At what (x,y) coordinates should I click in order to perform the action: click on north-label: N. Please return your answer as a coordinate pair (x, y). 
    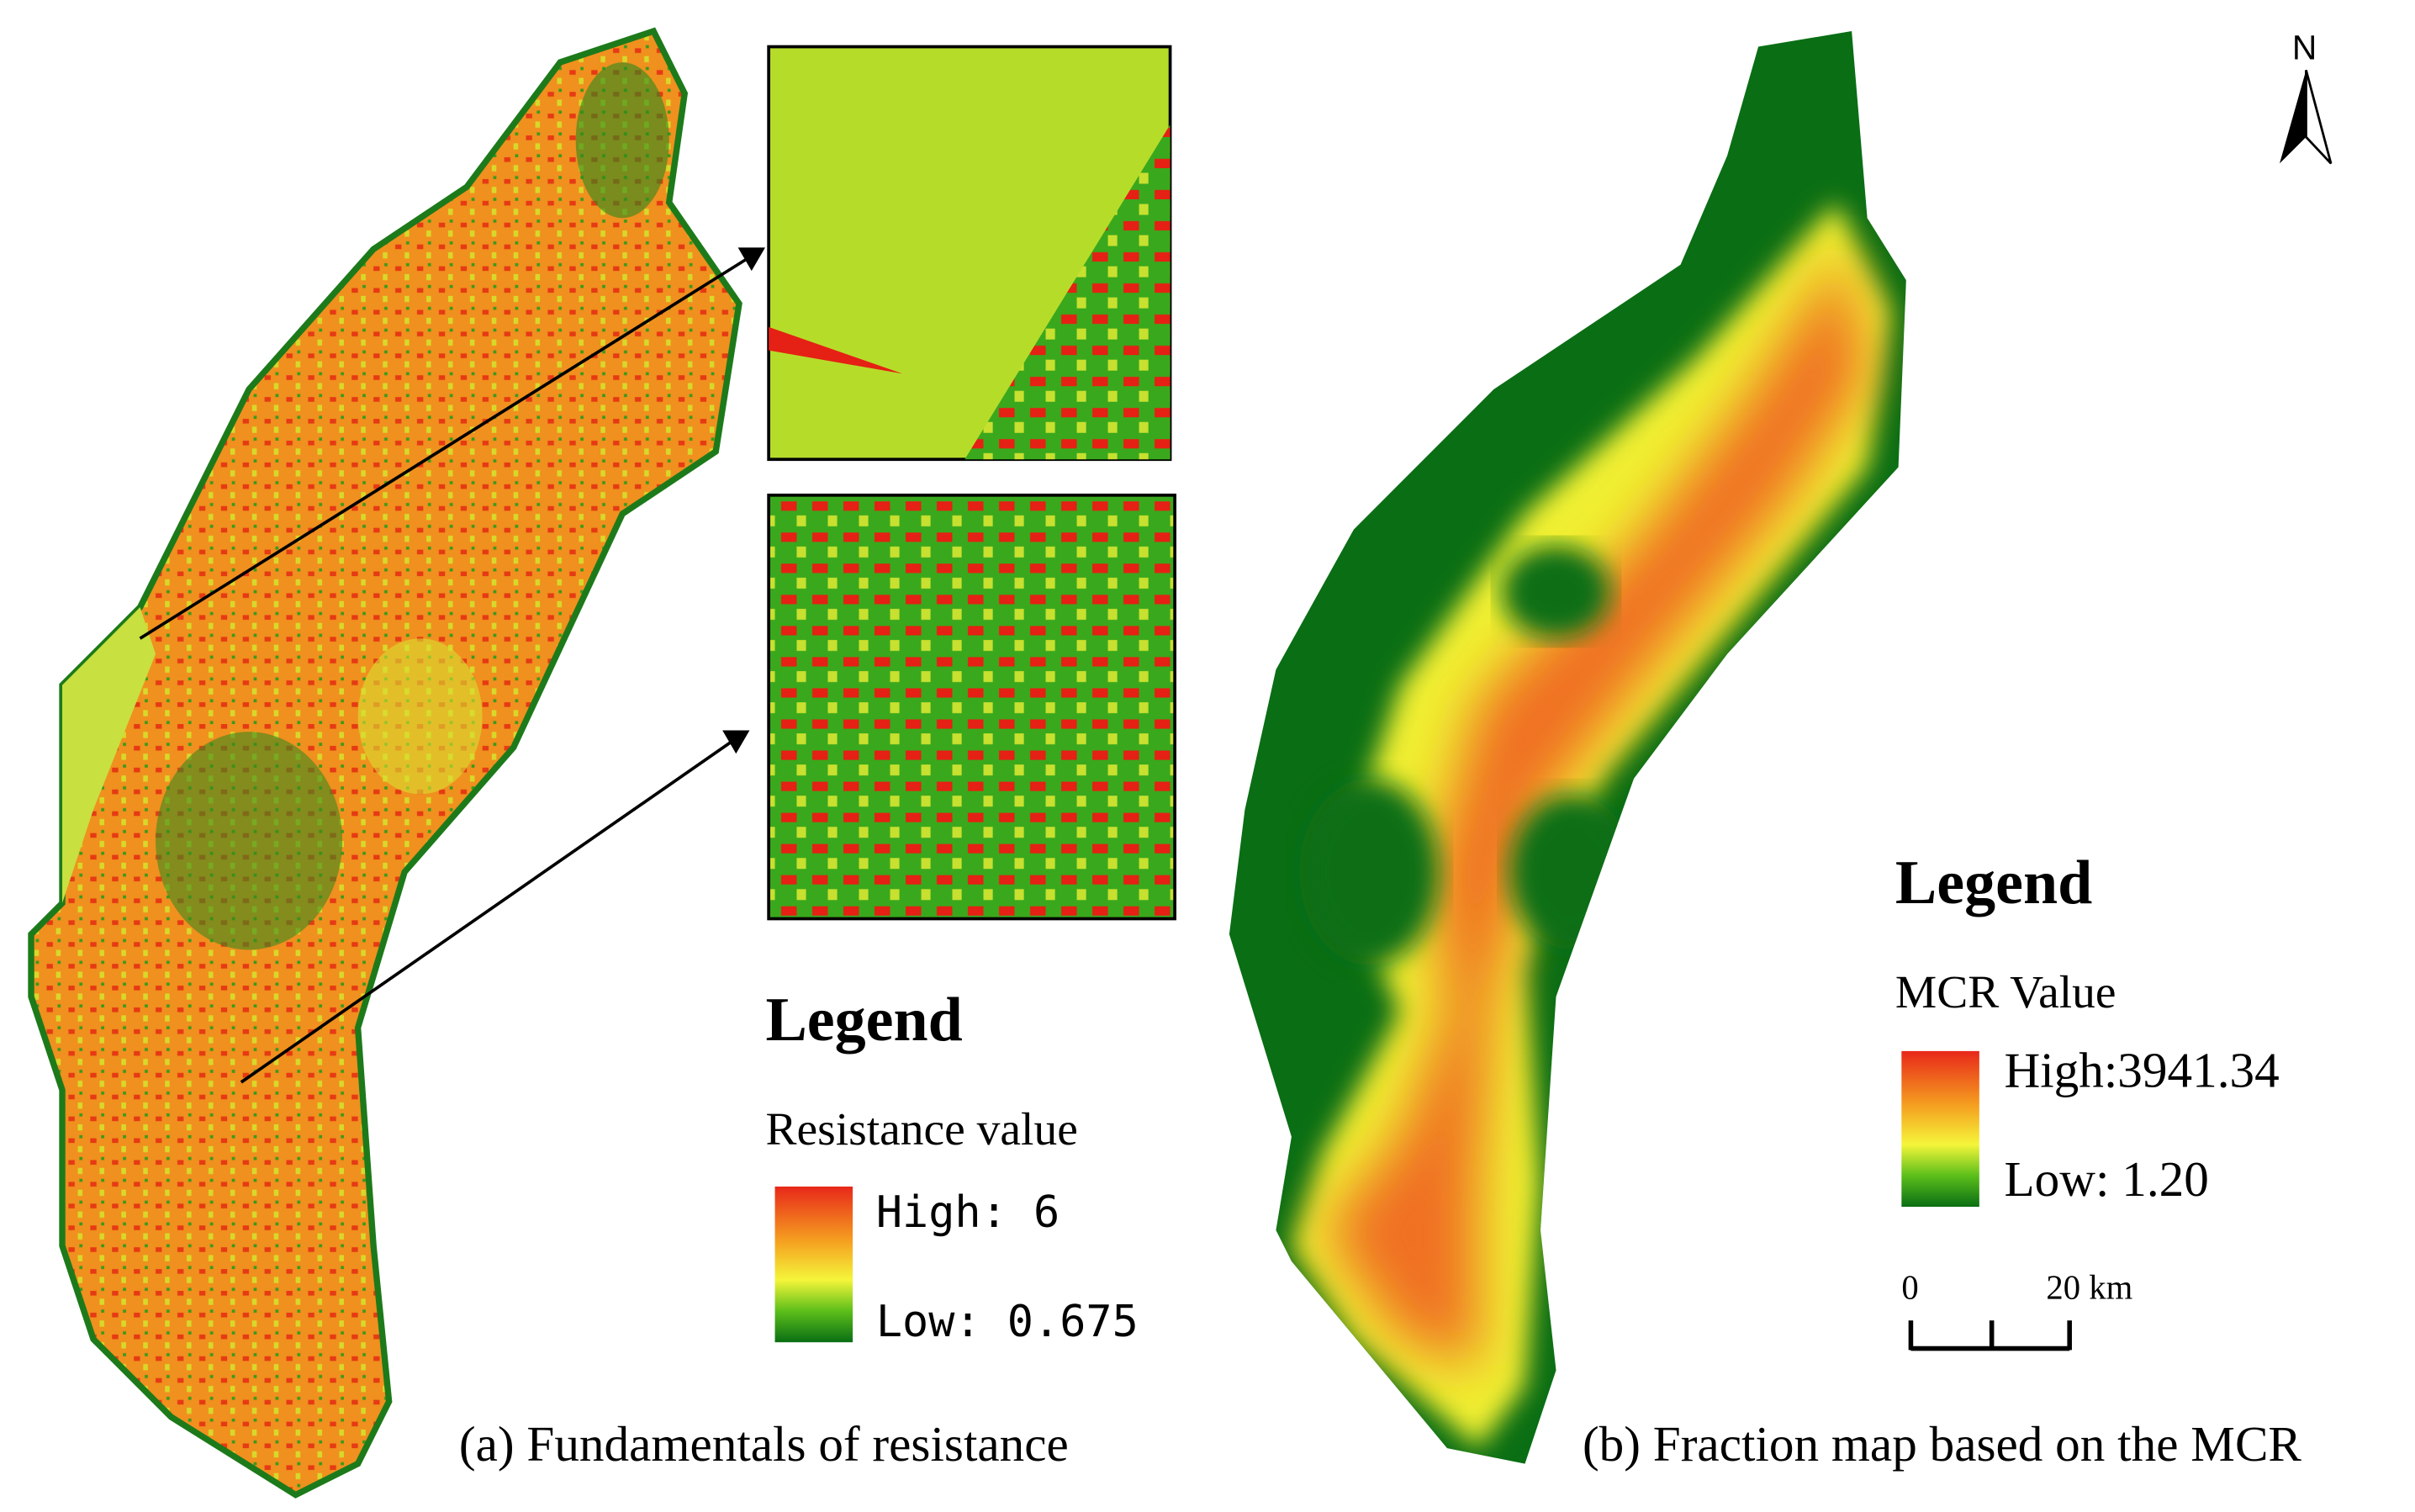
    Looking at the image, I should click on (2304, 47).